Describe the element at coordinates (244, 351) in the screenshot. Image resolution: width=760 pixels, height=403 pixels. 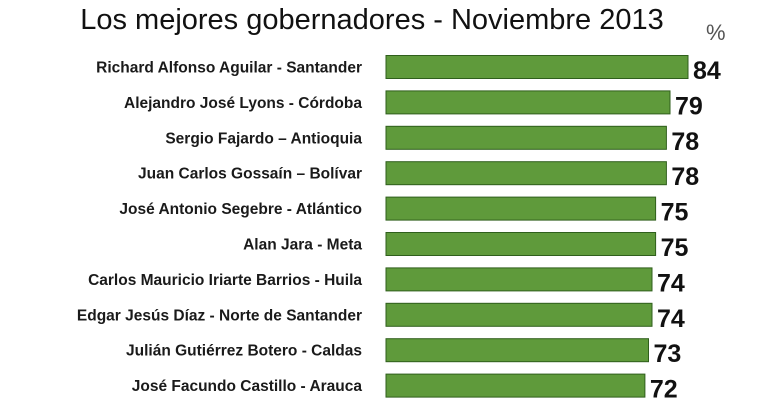
I see `category-label-9: Julián Gutiérrez Botero - Caldas` at that location.